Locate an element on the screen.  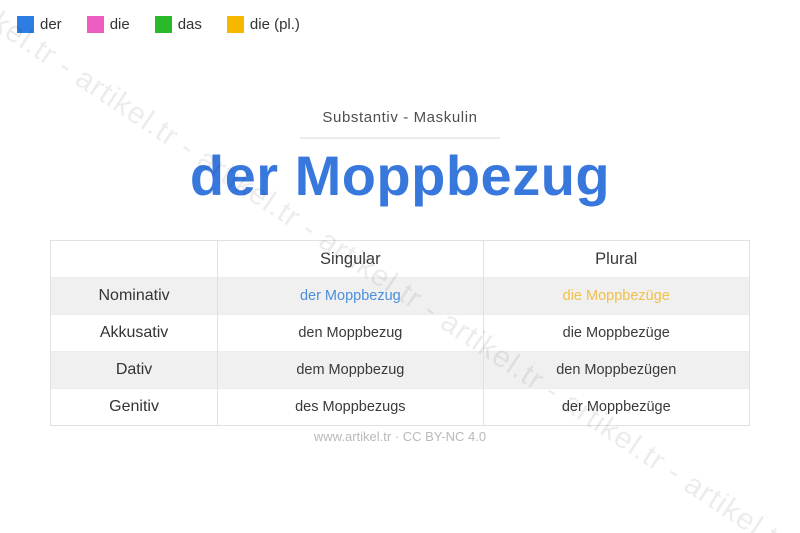
column-header-singular: Singular is located at coordinates (350, 259).